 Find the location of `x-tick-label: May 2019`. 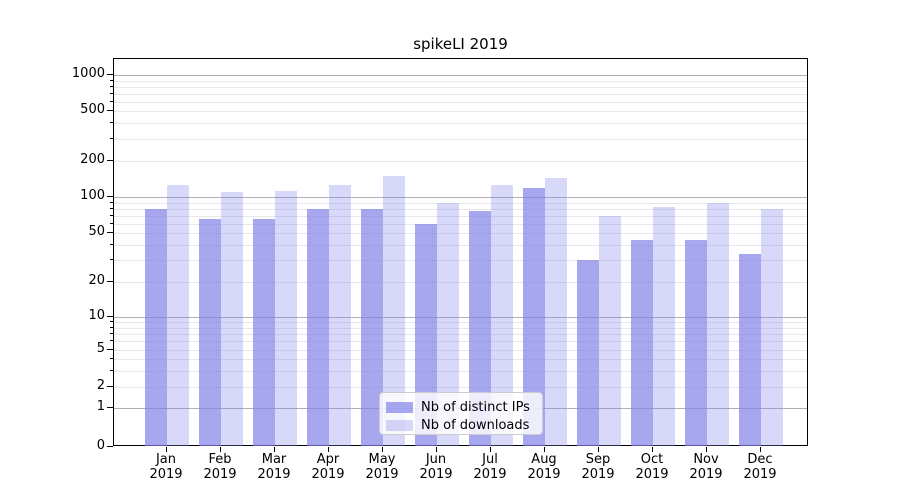

x-tick-label: May 2019 is located at coordinates (382, 467).